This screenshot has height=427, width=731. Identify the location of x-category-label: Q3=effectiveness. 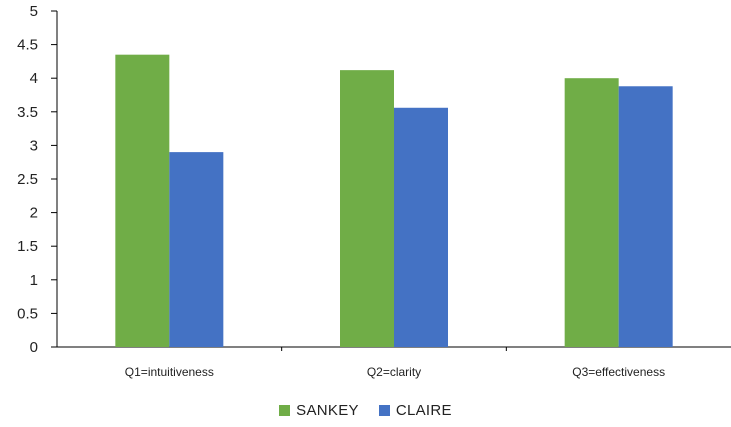
(618, 372).